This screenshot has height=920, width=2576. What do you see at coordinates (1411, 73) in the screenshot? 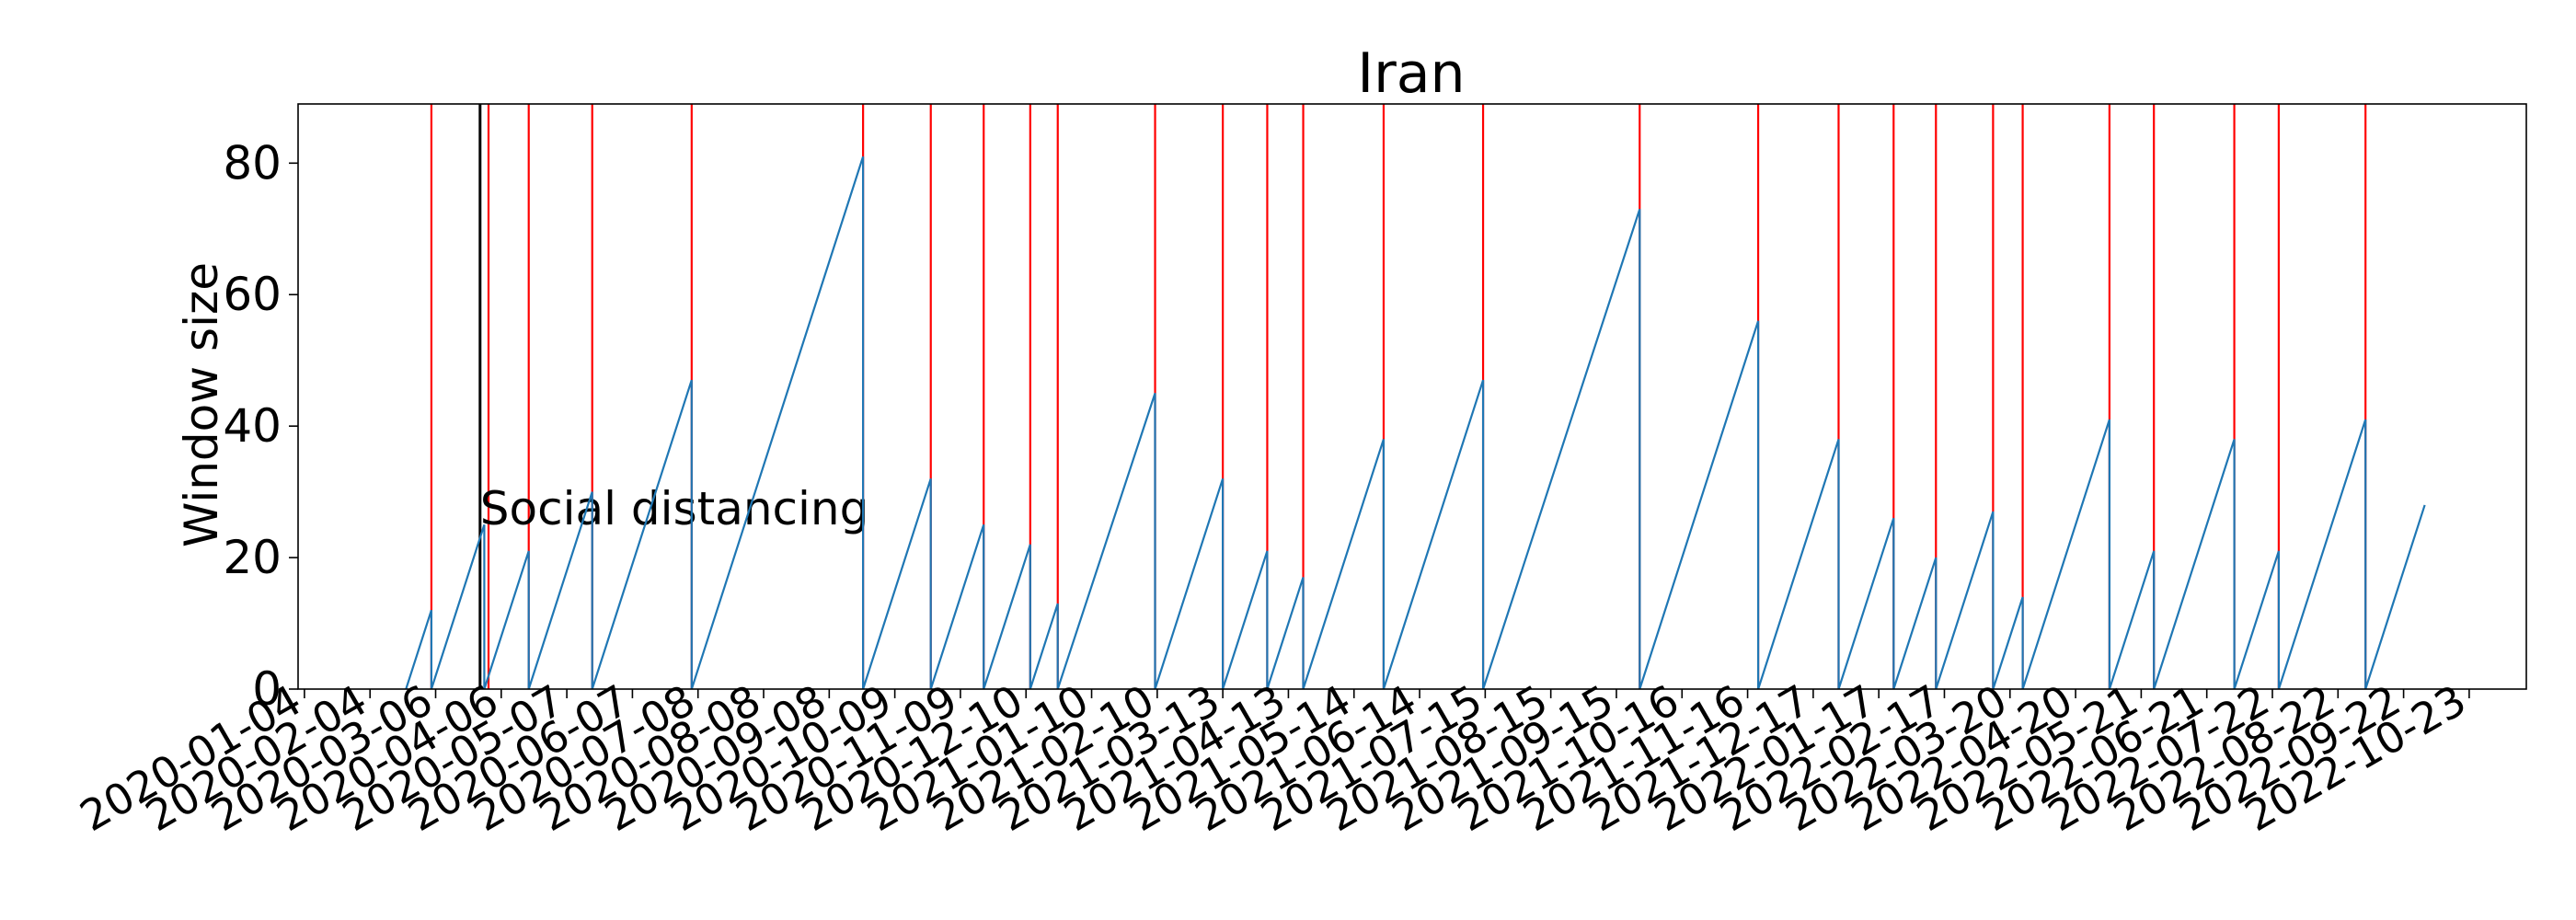
I see `chart-title: Iran` at bounding box center [1411, 73].